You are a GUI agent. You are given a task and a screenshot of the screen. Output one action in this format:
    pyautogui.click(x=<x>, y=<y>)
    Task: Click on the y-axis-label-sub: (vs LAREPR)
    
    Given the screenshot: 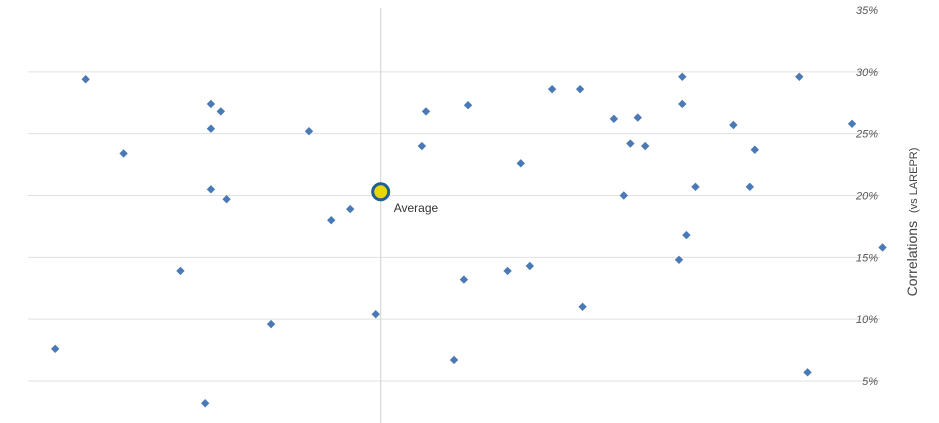 What is the action you would take?
    pyautogui.click(x=914, y=180)
    